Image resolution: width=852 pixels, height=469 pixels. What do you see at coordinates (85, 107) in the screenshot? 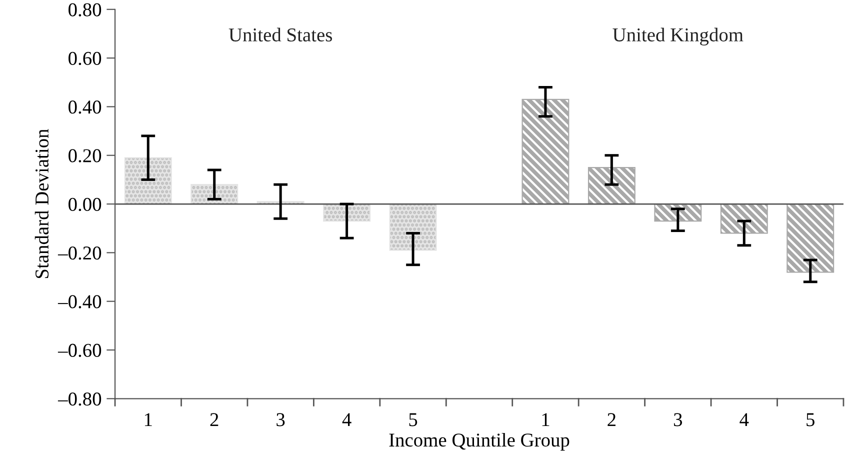
I see `y-tick-label: 0.40` at bounding box center [85, 107].